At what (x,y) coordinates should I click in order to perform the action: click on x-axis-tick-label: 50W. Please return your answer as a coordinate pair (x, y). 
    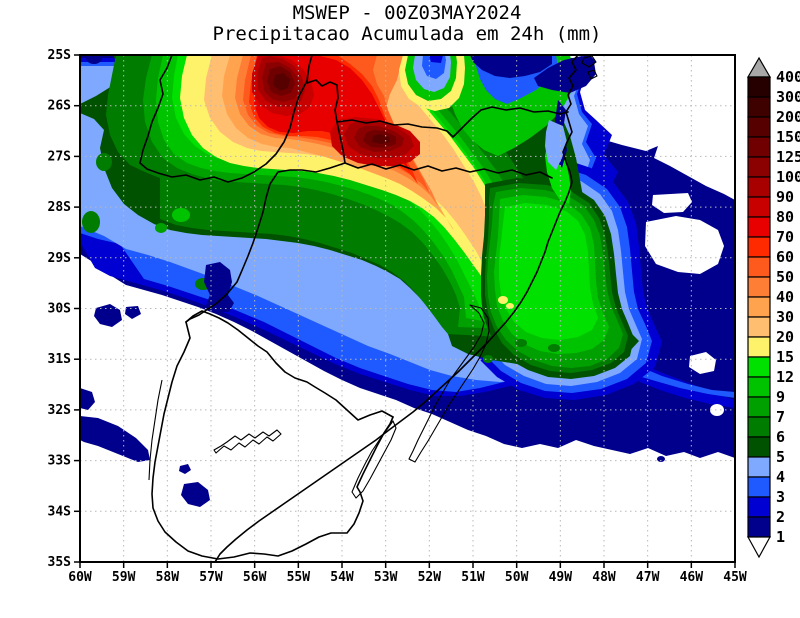
    Looking at the image, I should click on (517, 577).